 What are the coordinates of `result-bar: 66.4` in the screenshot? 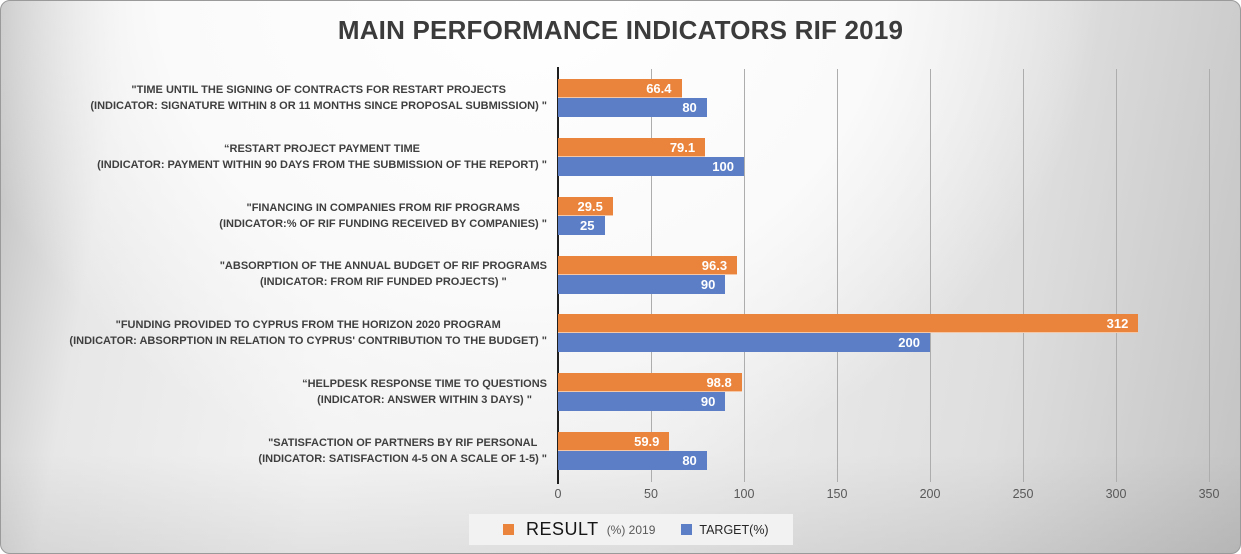 It's located at (620, 89).